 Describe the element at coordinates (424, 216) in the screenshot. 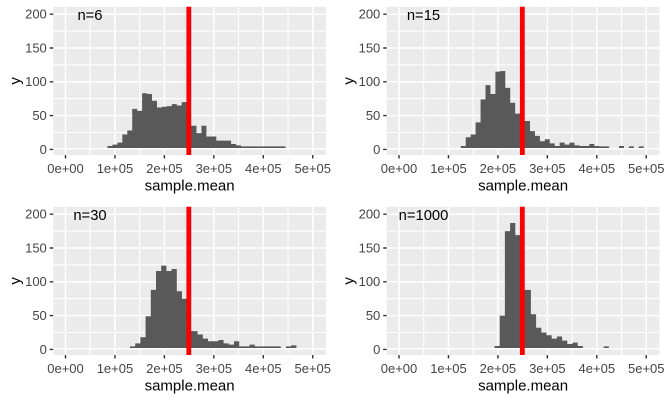

I see `svg-text: n=1000` at that location.